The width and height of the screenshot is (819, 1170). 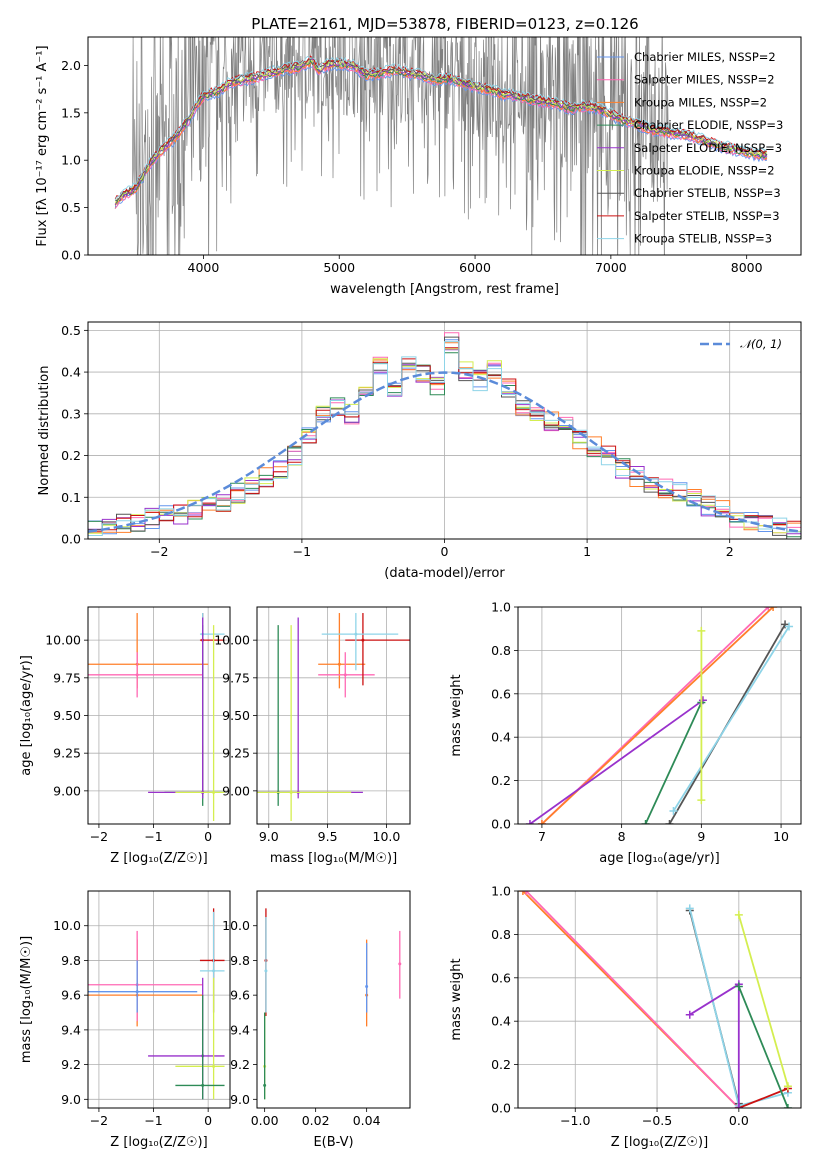 What do you see at coordinates (781, 836) in the screenshot?
I see `x-tick-label: 10` at bounding box center [781, 836].